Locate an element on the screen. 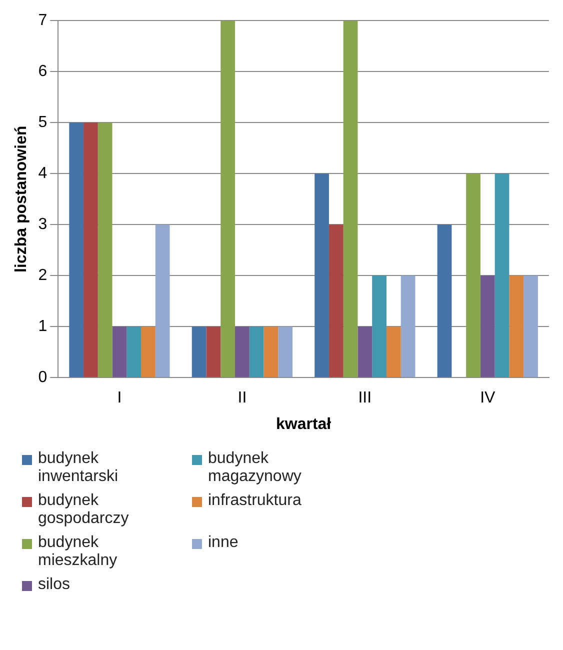 The height and width of the screenshot is (650, 563). y-tick-label: 0 is located at coordinates (43, 377).